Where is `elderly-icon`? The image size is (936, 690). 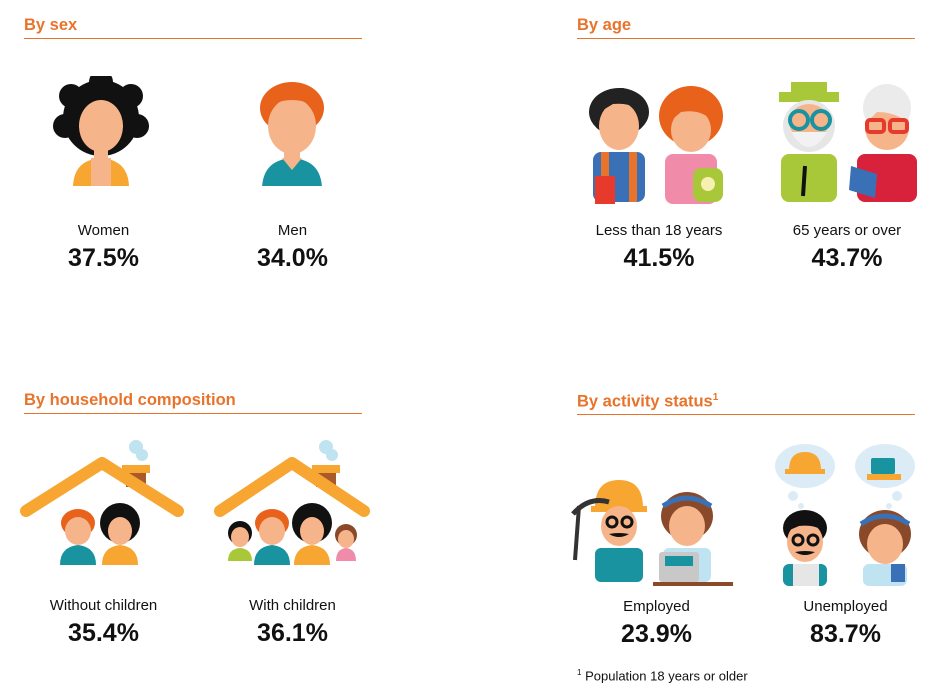
elderly-icon is located at coordinates (848, 142).